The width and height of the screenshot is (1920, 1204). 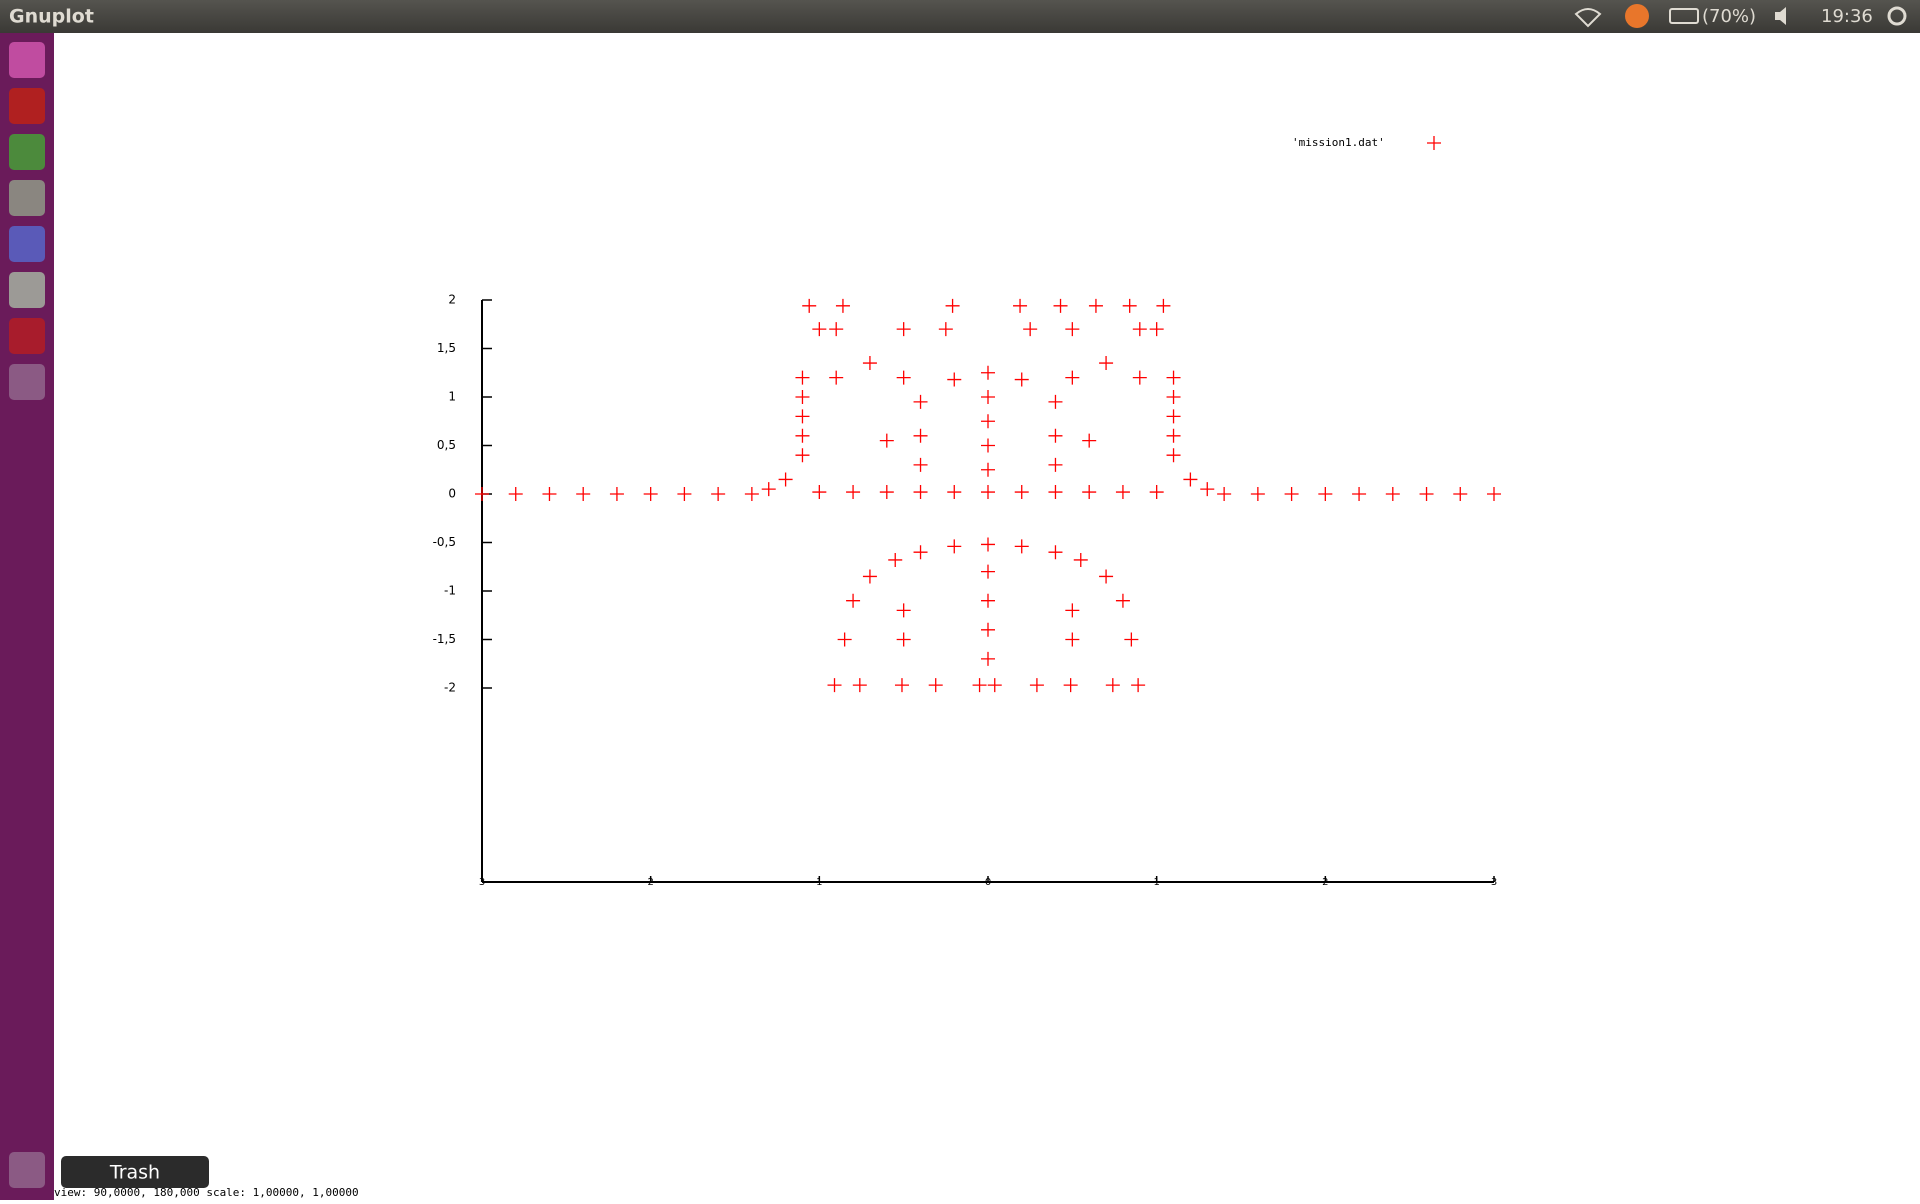 What do you see at coordinates (1847, 16) in the screenshot?
I see `clock: 19:36` at bounding box center [1847, 16].